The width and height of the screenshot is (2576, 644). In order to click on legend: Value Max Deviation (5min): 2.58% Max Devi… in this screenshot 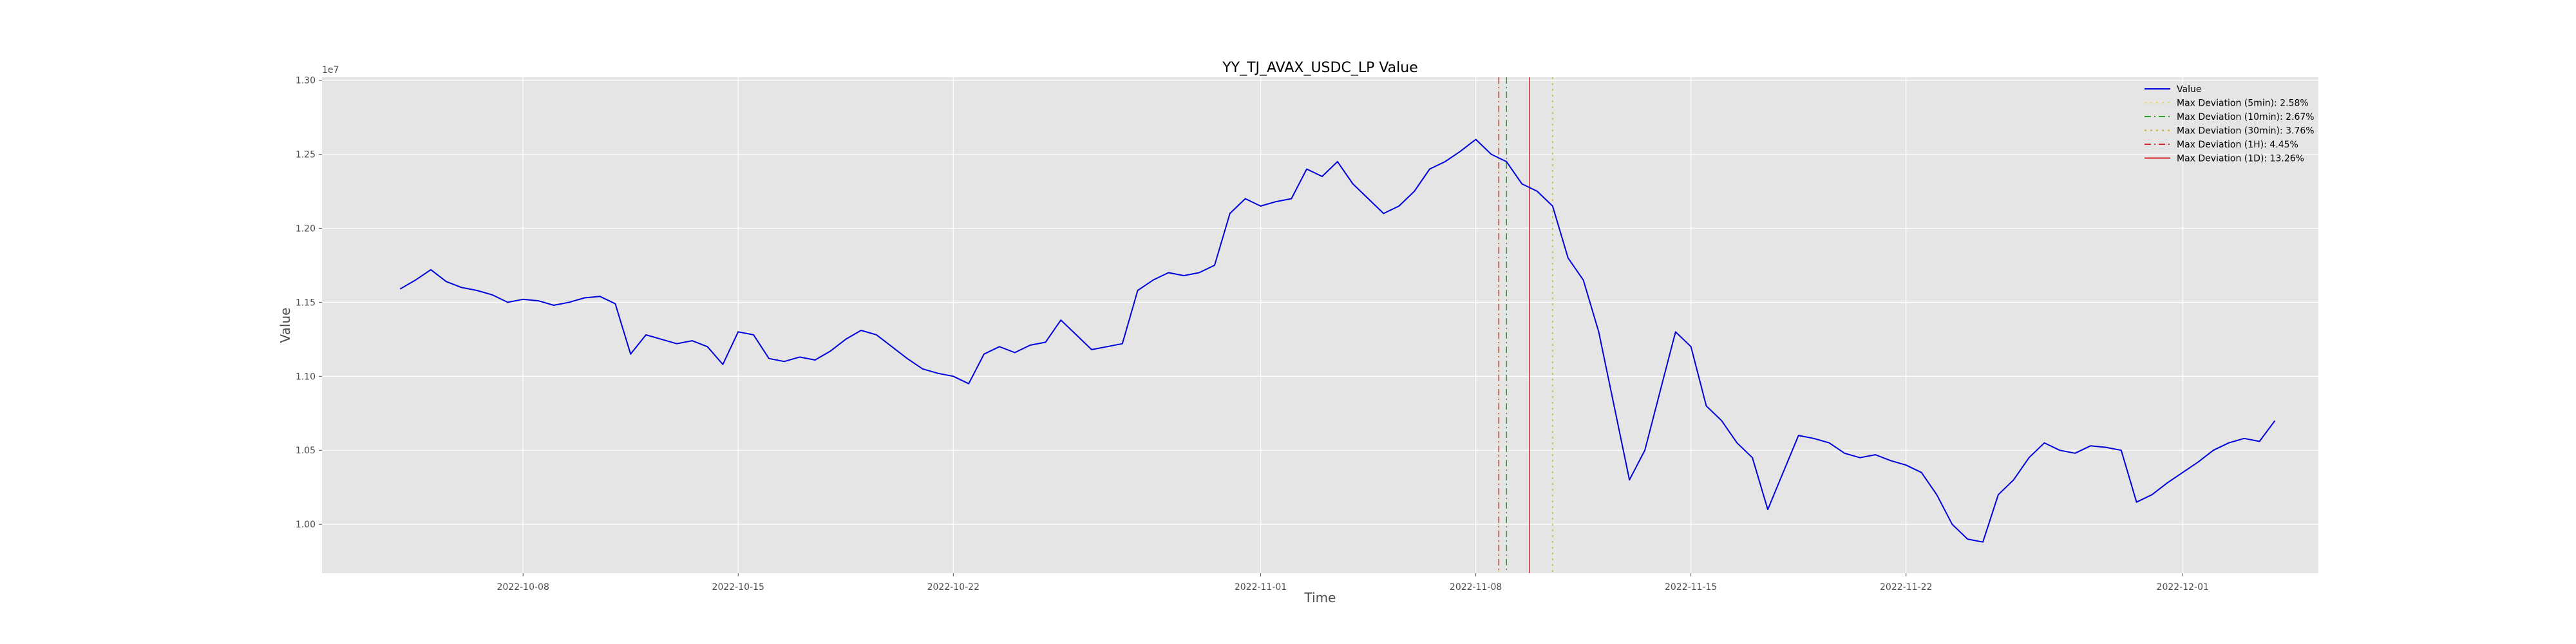, I will do `click(2230, 124)`.